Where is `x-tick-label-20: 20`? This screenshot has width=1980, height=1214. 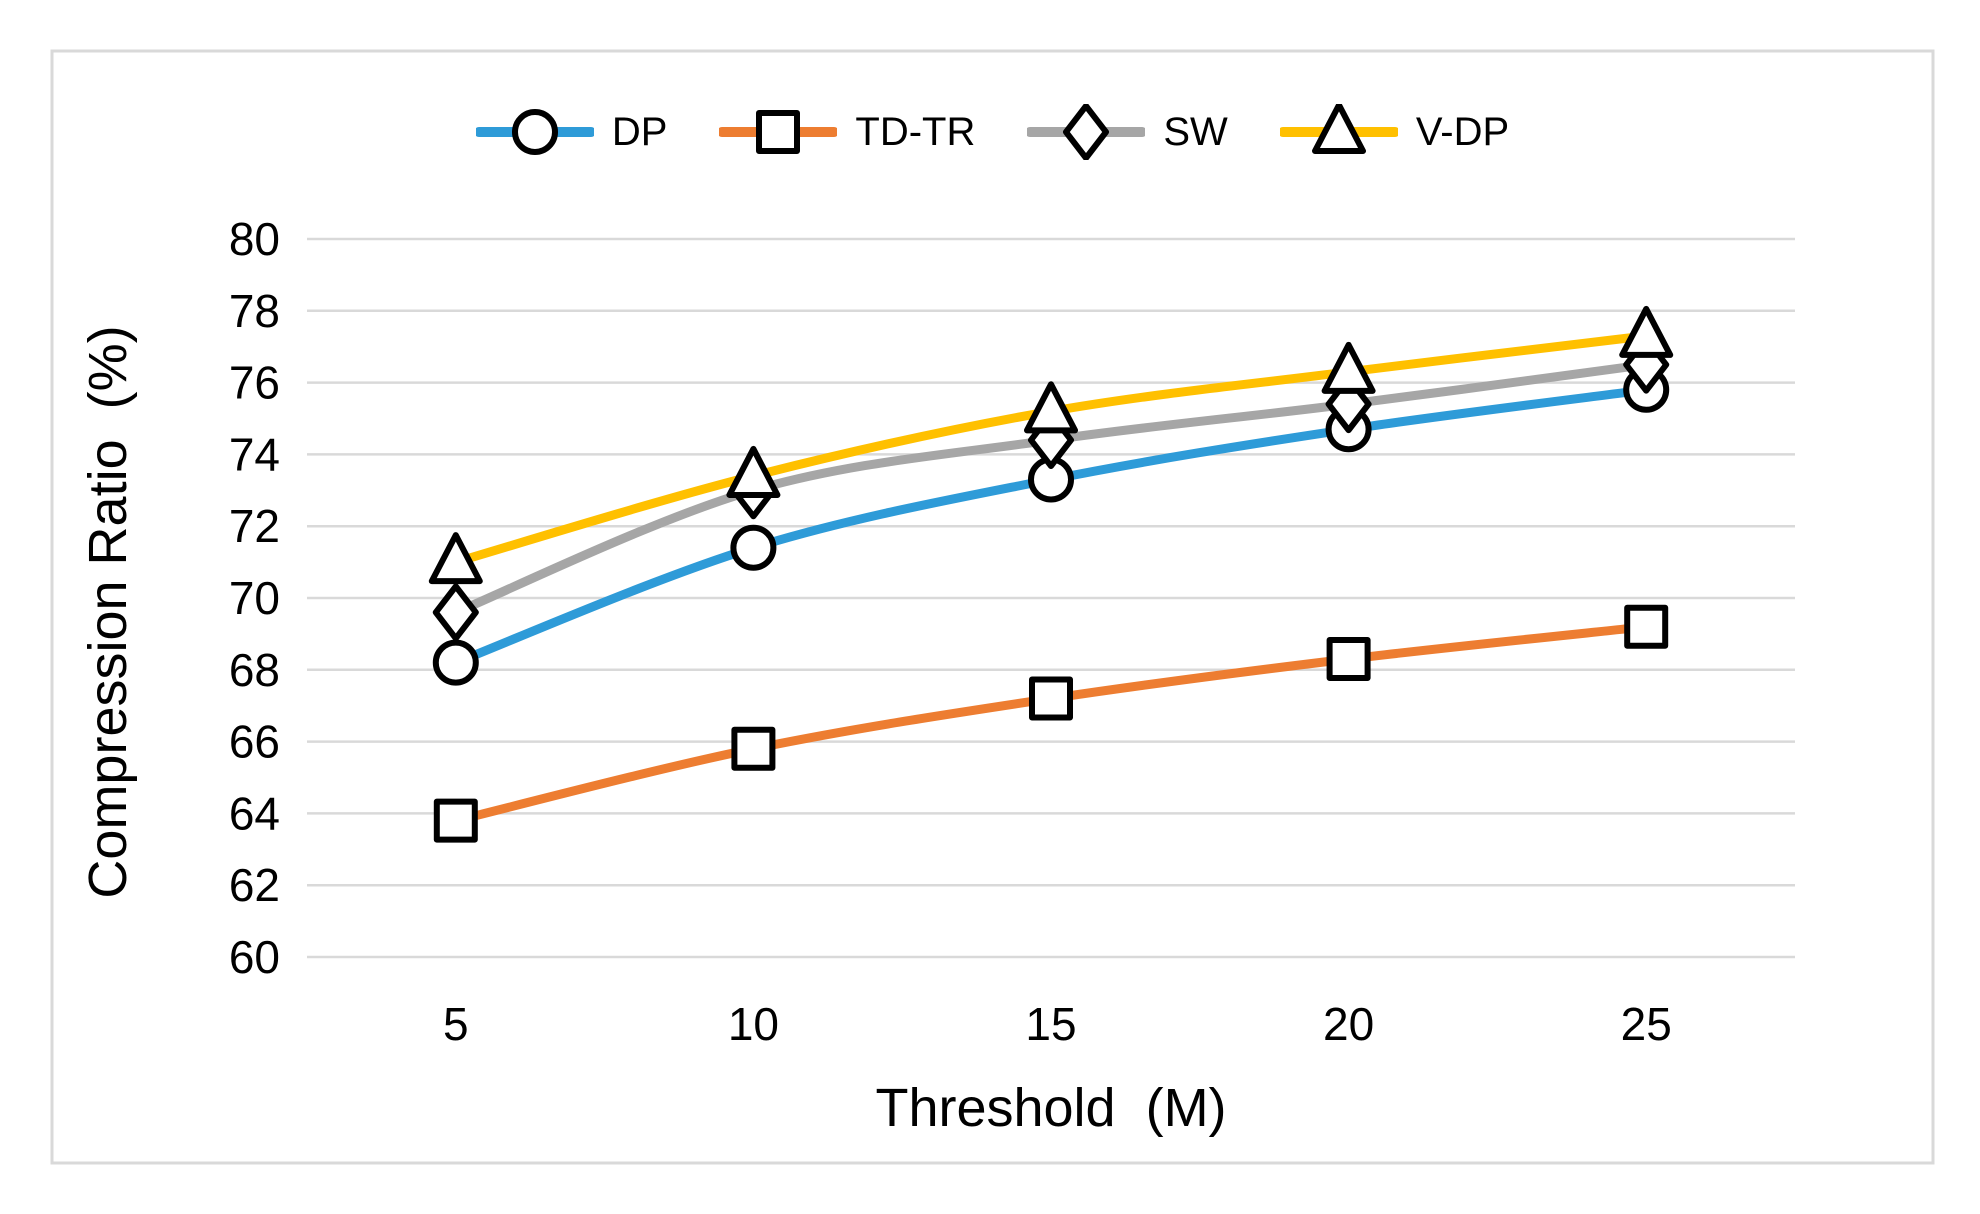
x-tick-label-20: 20 is located at coordinates (1348, 1024).